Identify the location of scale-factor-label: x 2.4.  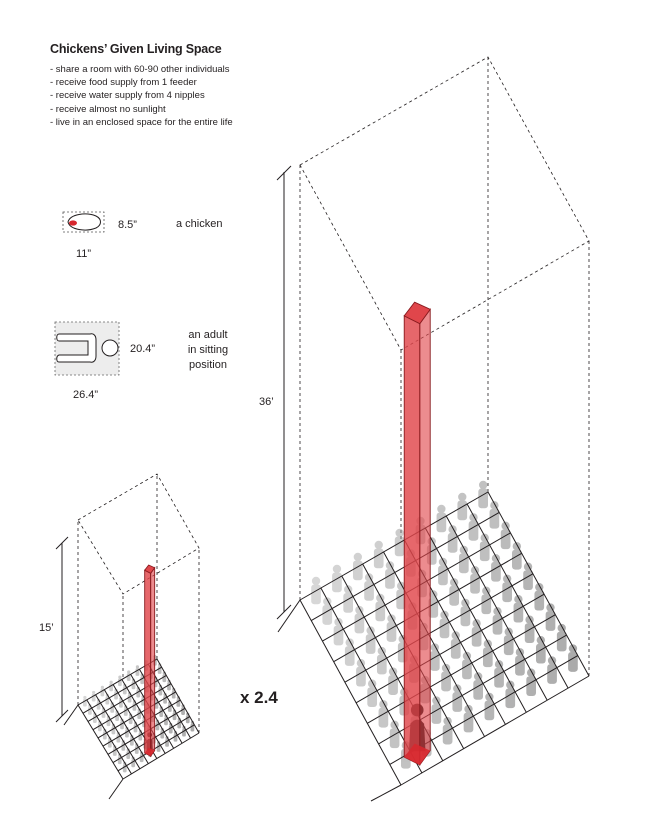
(259, 697).